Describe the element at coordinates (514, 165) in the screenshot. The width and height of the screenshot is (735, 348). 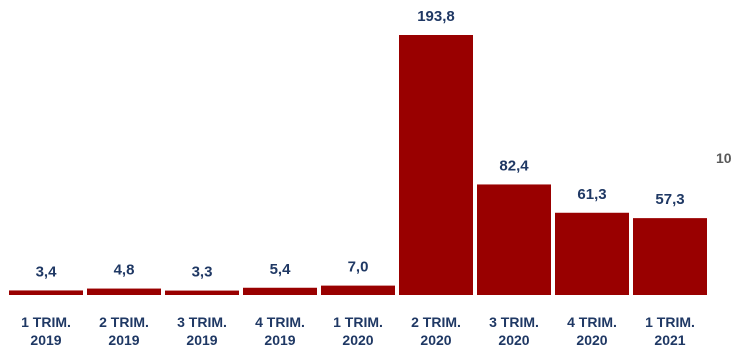
I see `bar-value-label-7: 82,4` at that location.